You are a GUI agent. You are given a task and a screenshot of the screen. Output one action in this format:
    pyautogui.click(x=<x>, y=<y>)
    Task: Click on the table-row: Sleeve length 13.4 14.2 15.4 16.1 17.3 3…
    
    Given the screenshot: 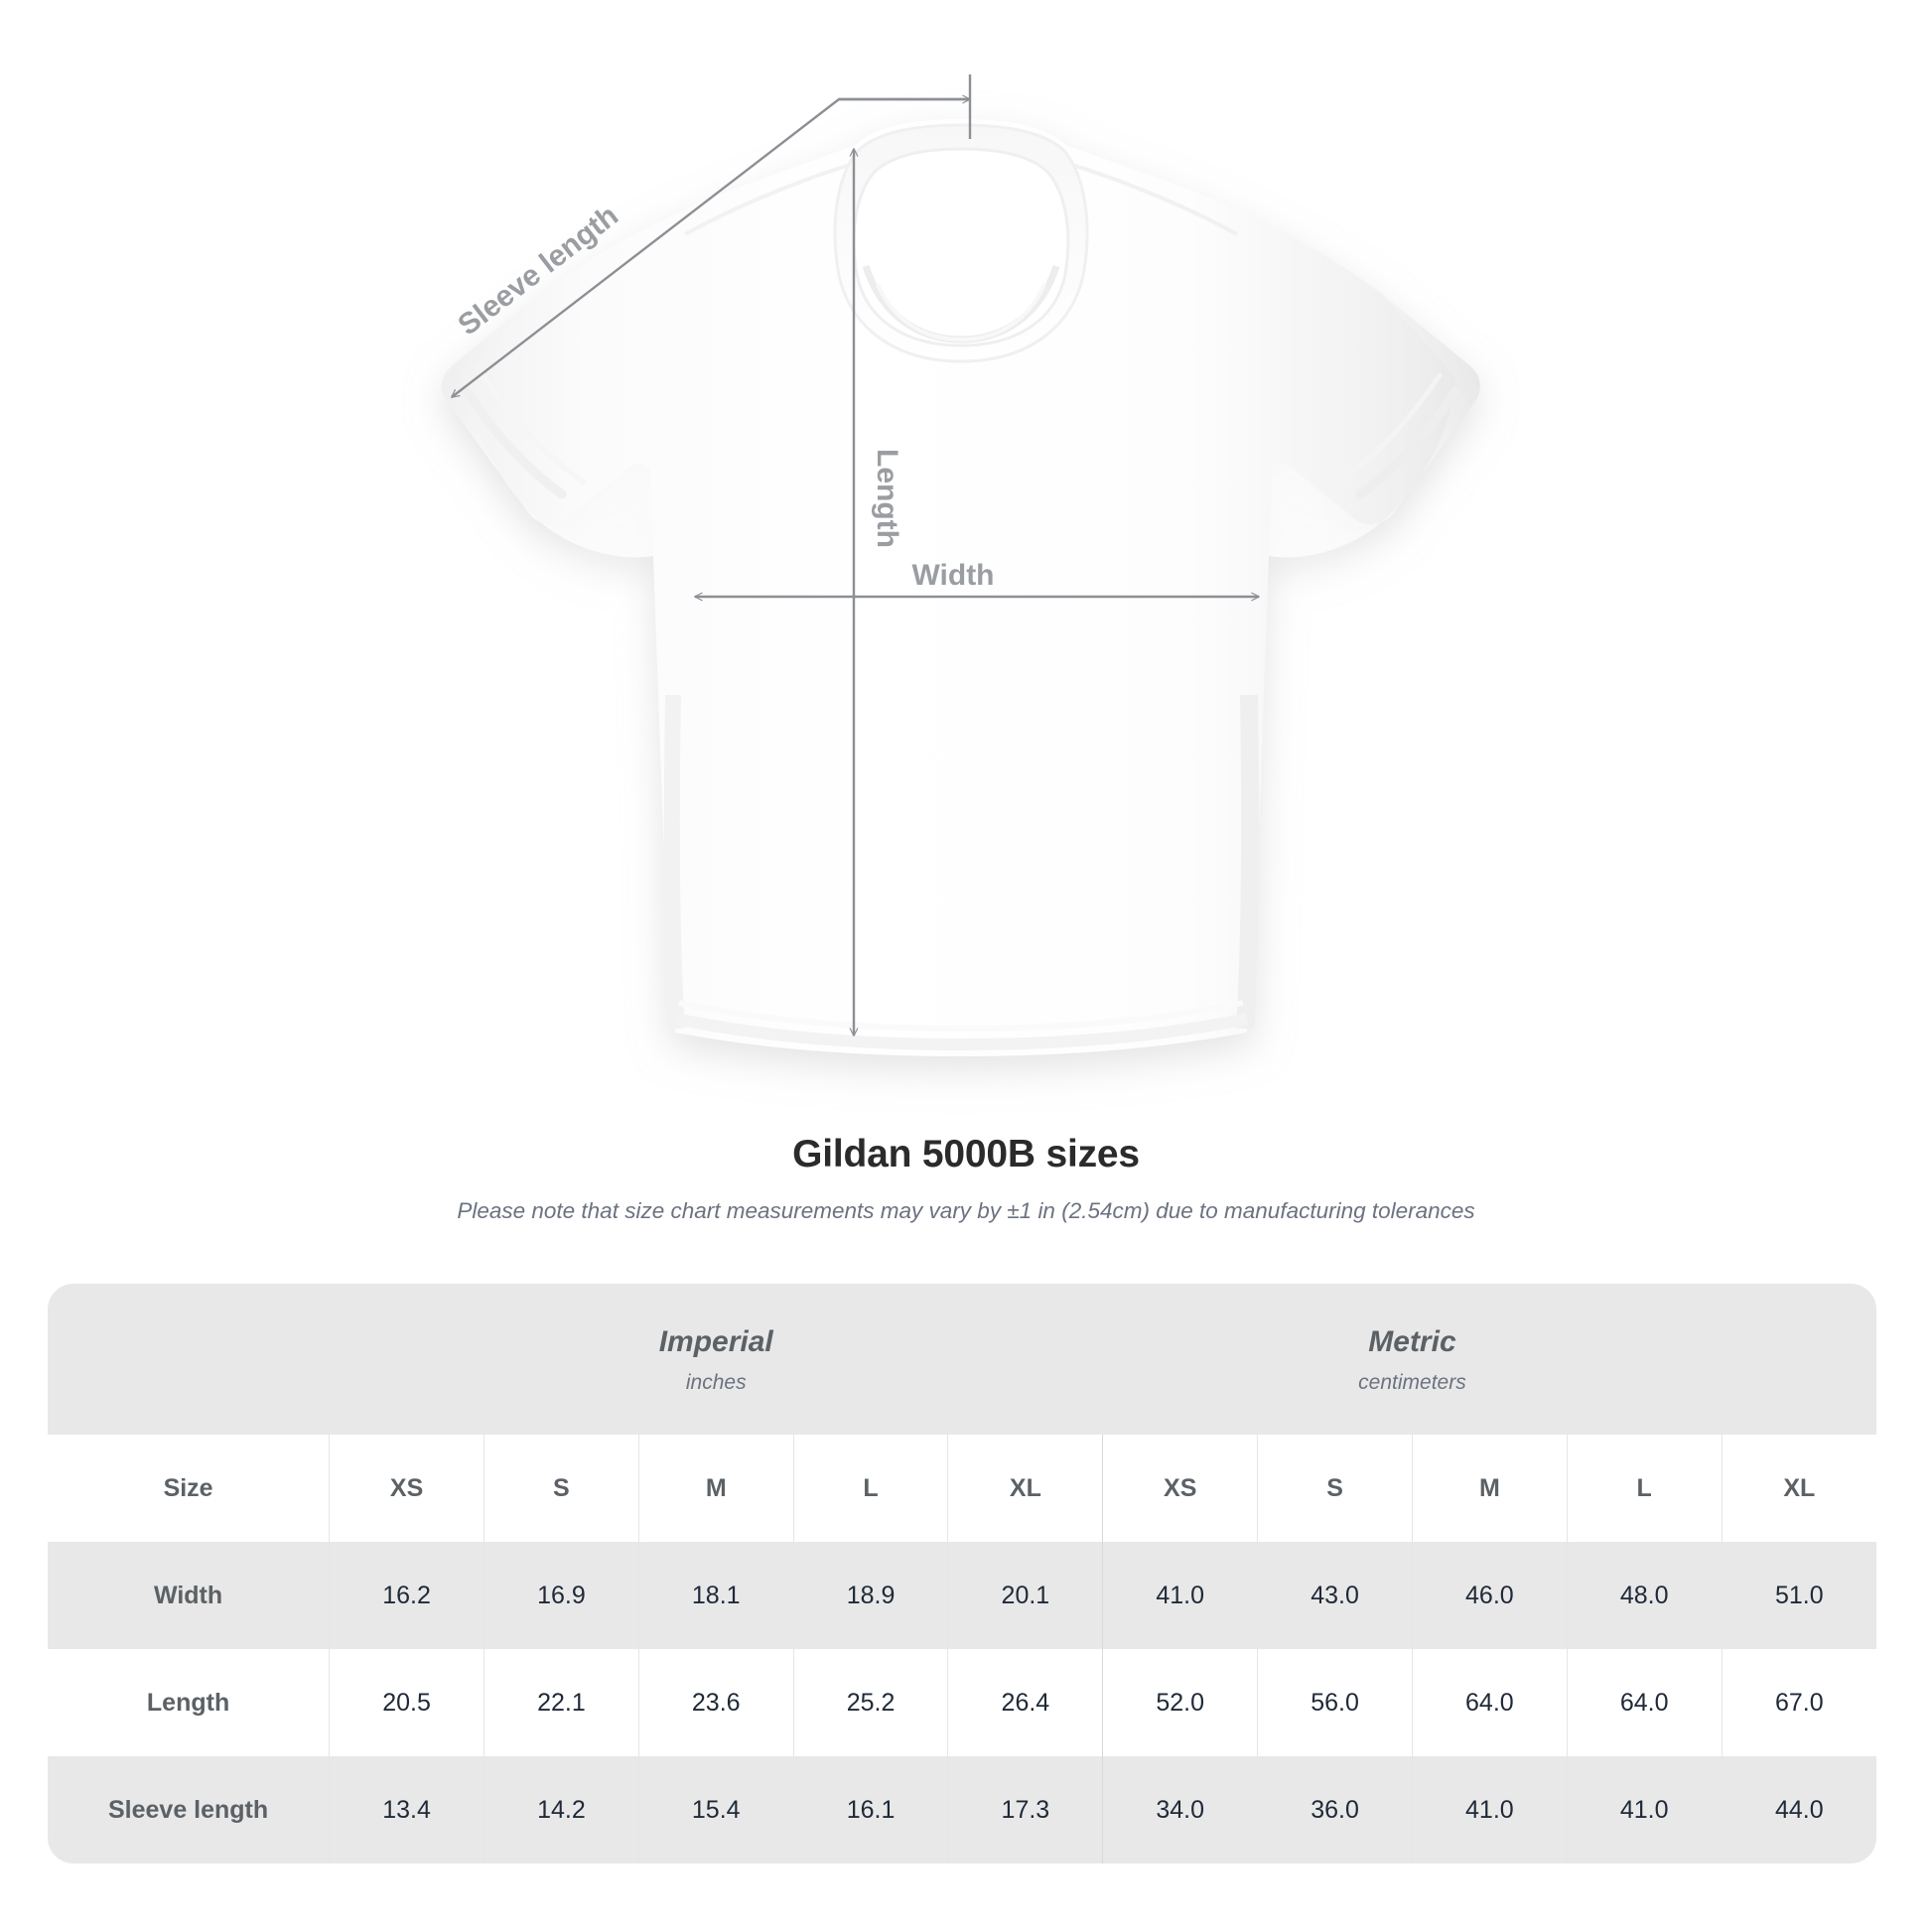 What is the action you would take?
    pyautogui.click(x=962, y=1810)
    